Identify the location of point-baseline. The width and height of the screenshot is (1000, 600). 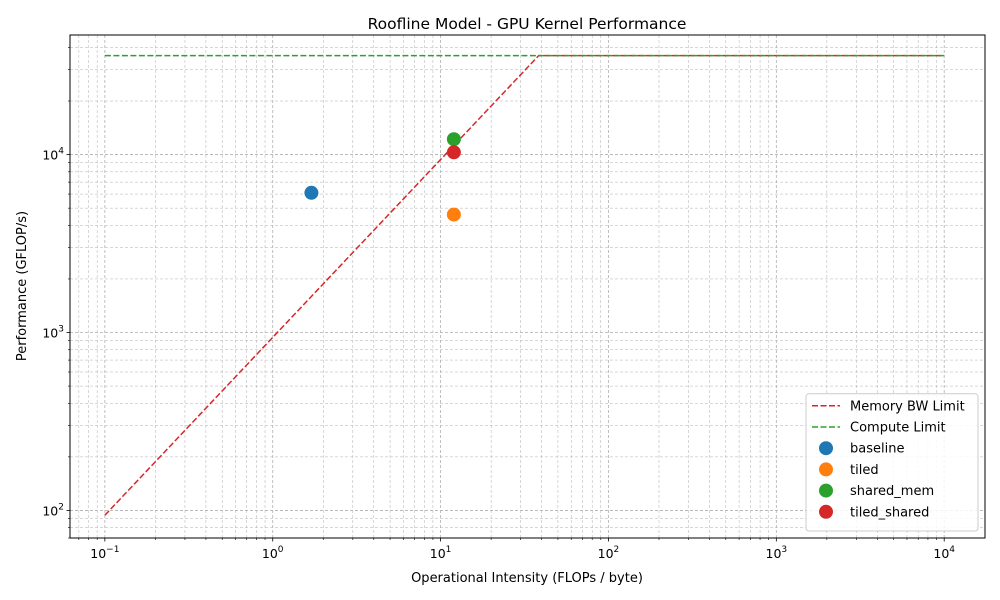
(311, 192).